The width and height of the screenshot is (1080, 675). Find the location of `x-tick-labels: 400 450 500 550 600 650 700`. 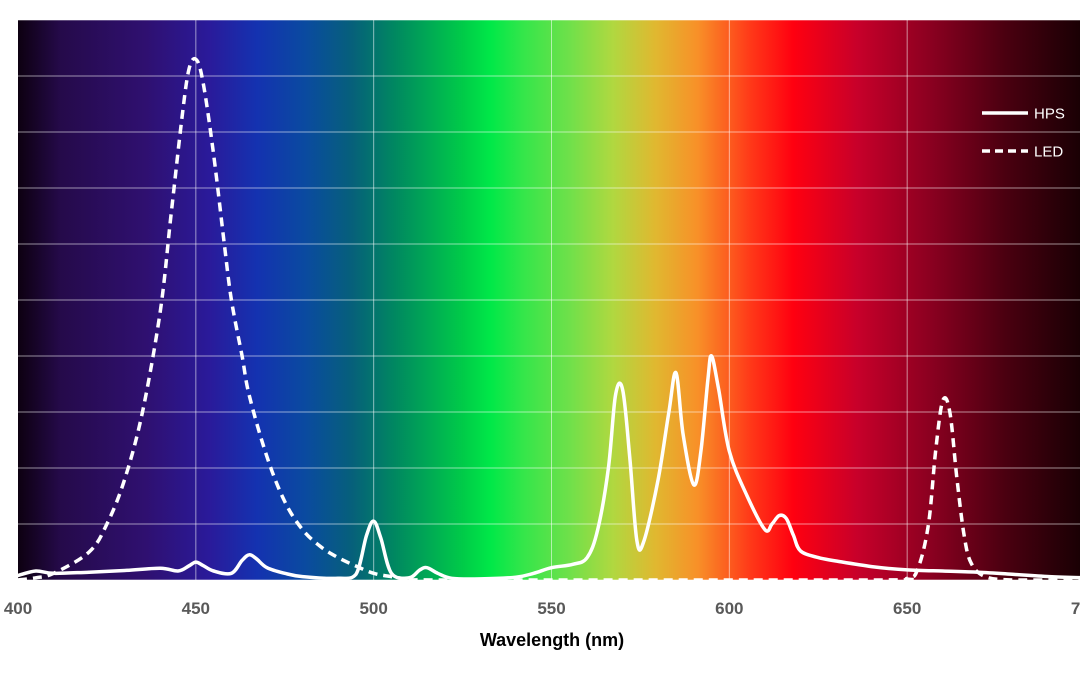

x-tick-labels: 400 450 500 550 600 650 700 is located at coordinates (542, 608).